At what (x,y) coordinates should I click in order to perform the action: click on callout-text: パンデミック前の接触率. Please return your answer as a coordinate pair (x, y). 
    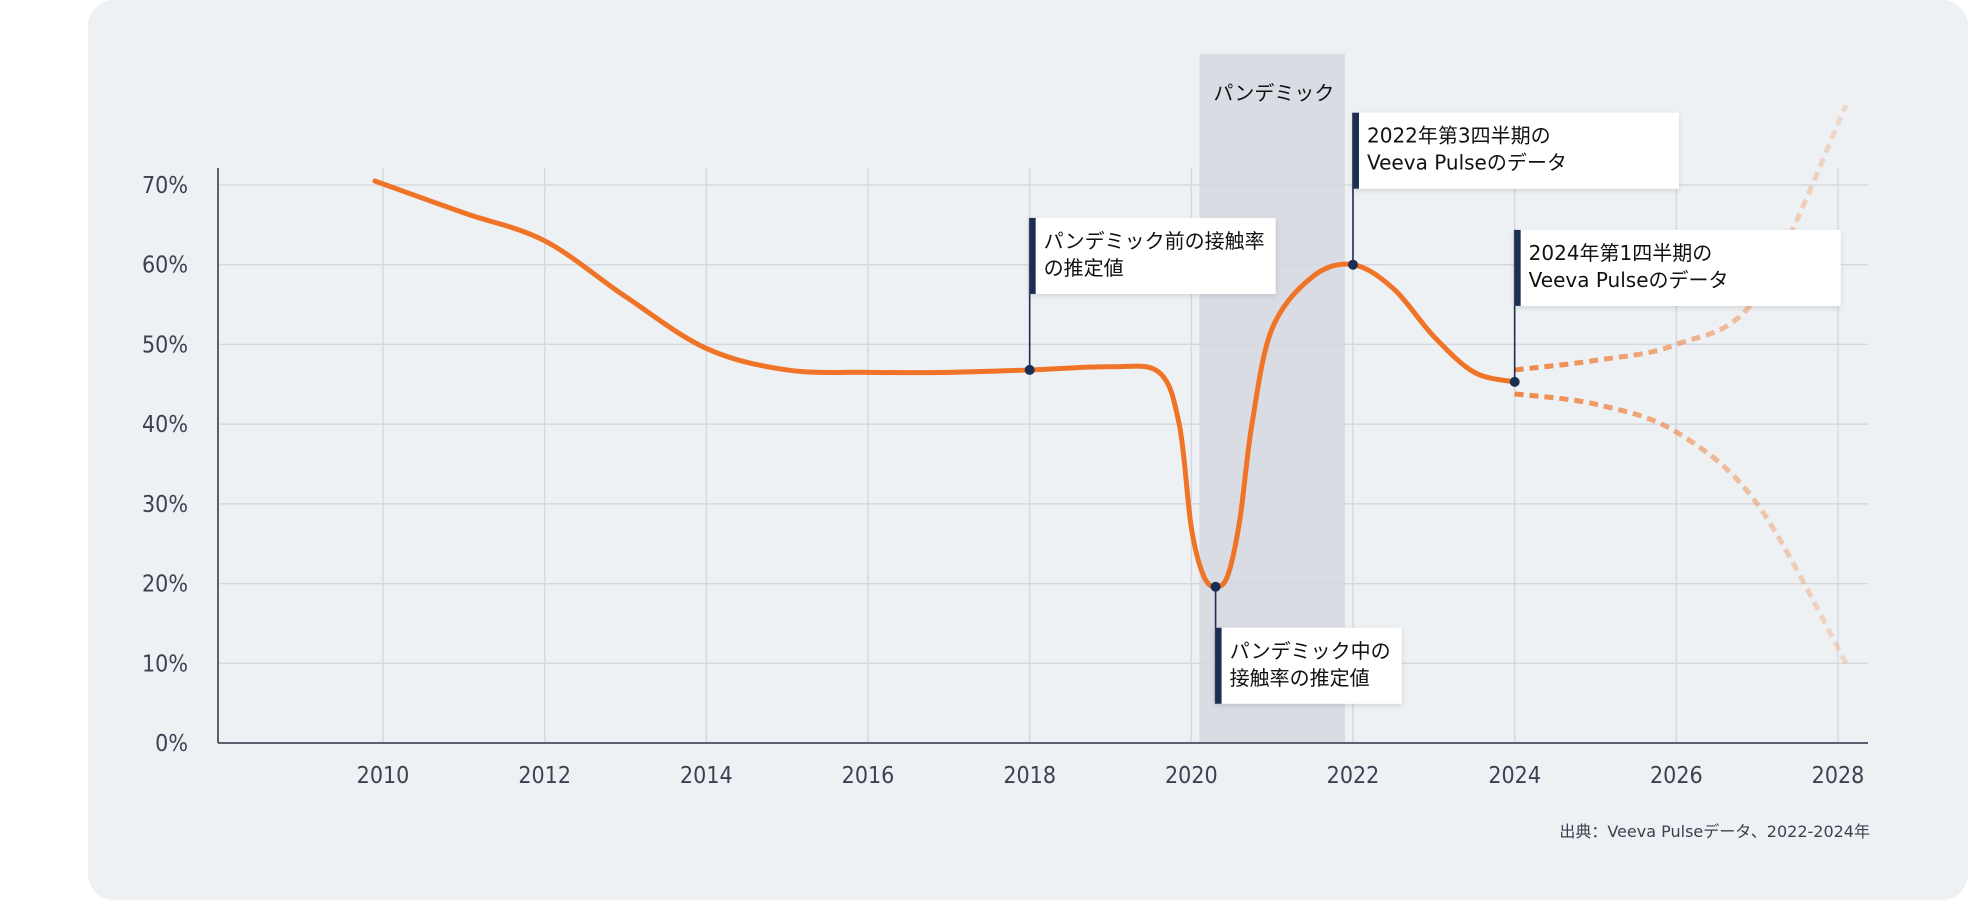
    Looking at the image, I should click on (1154, 241).